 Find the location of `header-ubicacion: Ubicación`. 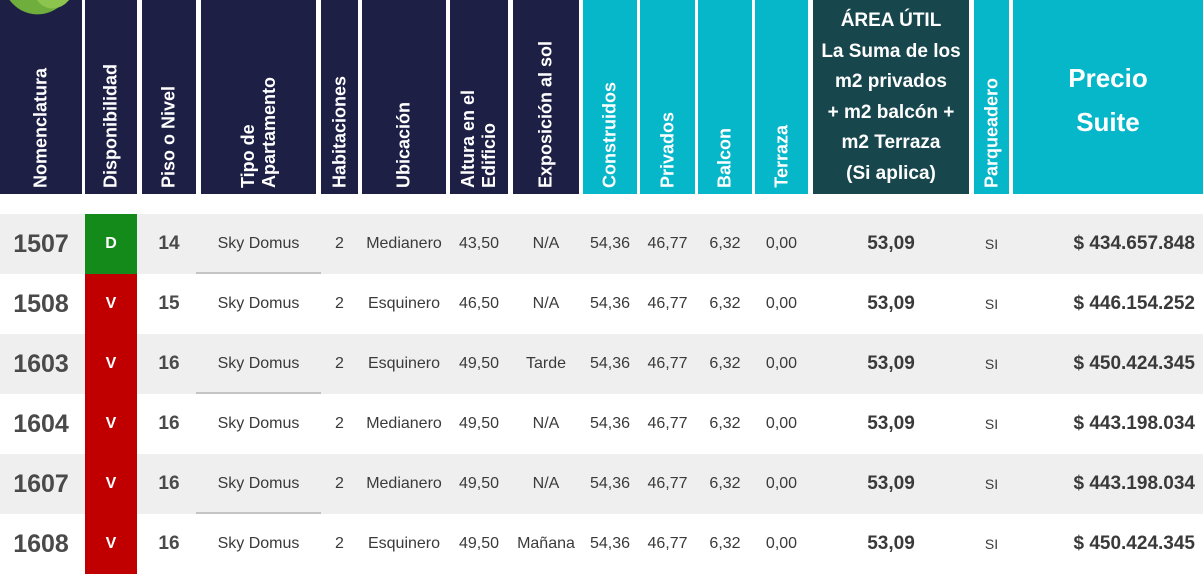

header-ubicacion: Ubicación is located at coordinates (404, 97).